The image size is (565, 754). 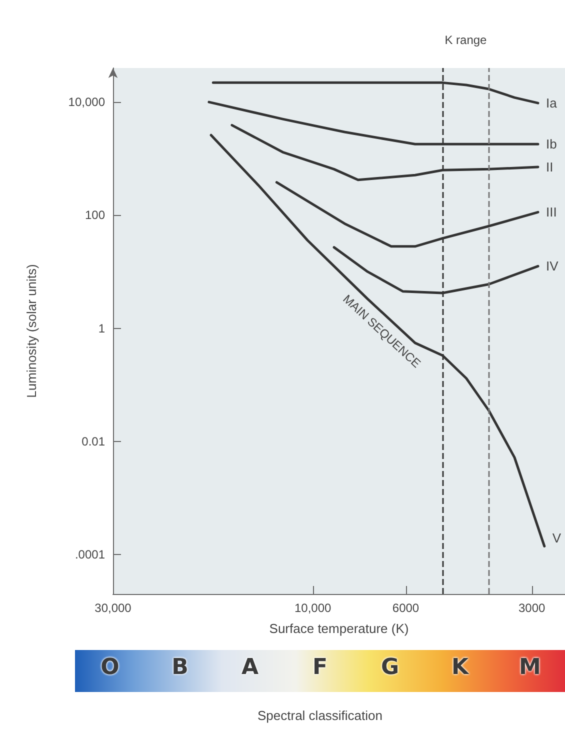 What do you see at coordinates (31, 331) in the screenshot?
I see `y-axis-title: Luminosity (solar units)` at bounding box center [31, 331].